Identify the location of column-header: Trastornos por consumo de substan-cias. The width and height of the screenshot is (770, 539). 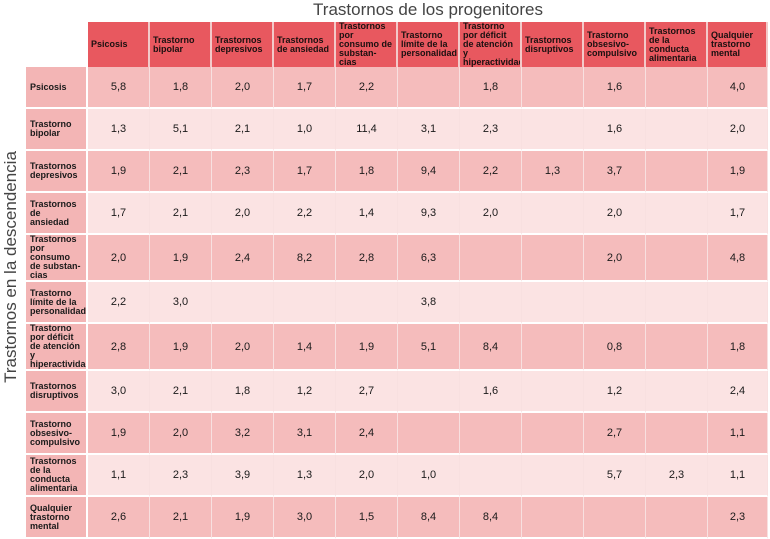
(367, 44).